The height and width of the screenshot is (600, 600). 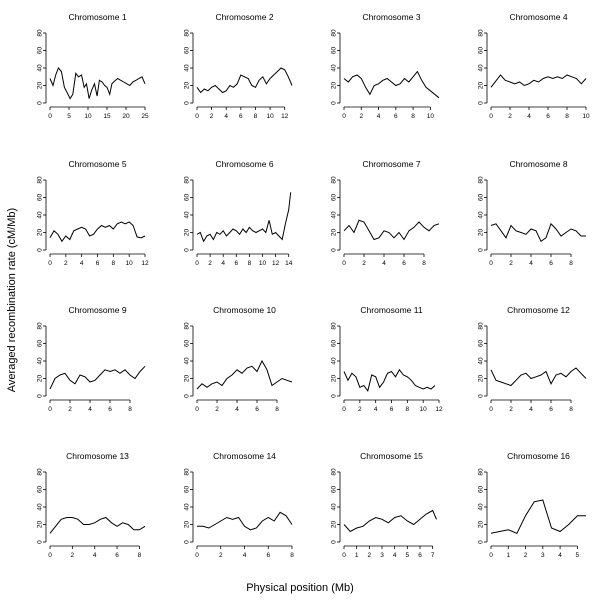 I want to click on chart-panel: Chromosome 2 0 20 40 60 80 0 2 4 6 8 10 12, so click(x=238, y=66).